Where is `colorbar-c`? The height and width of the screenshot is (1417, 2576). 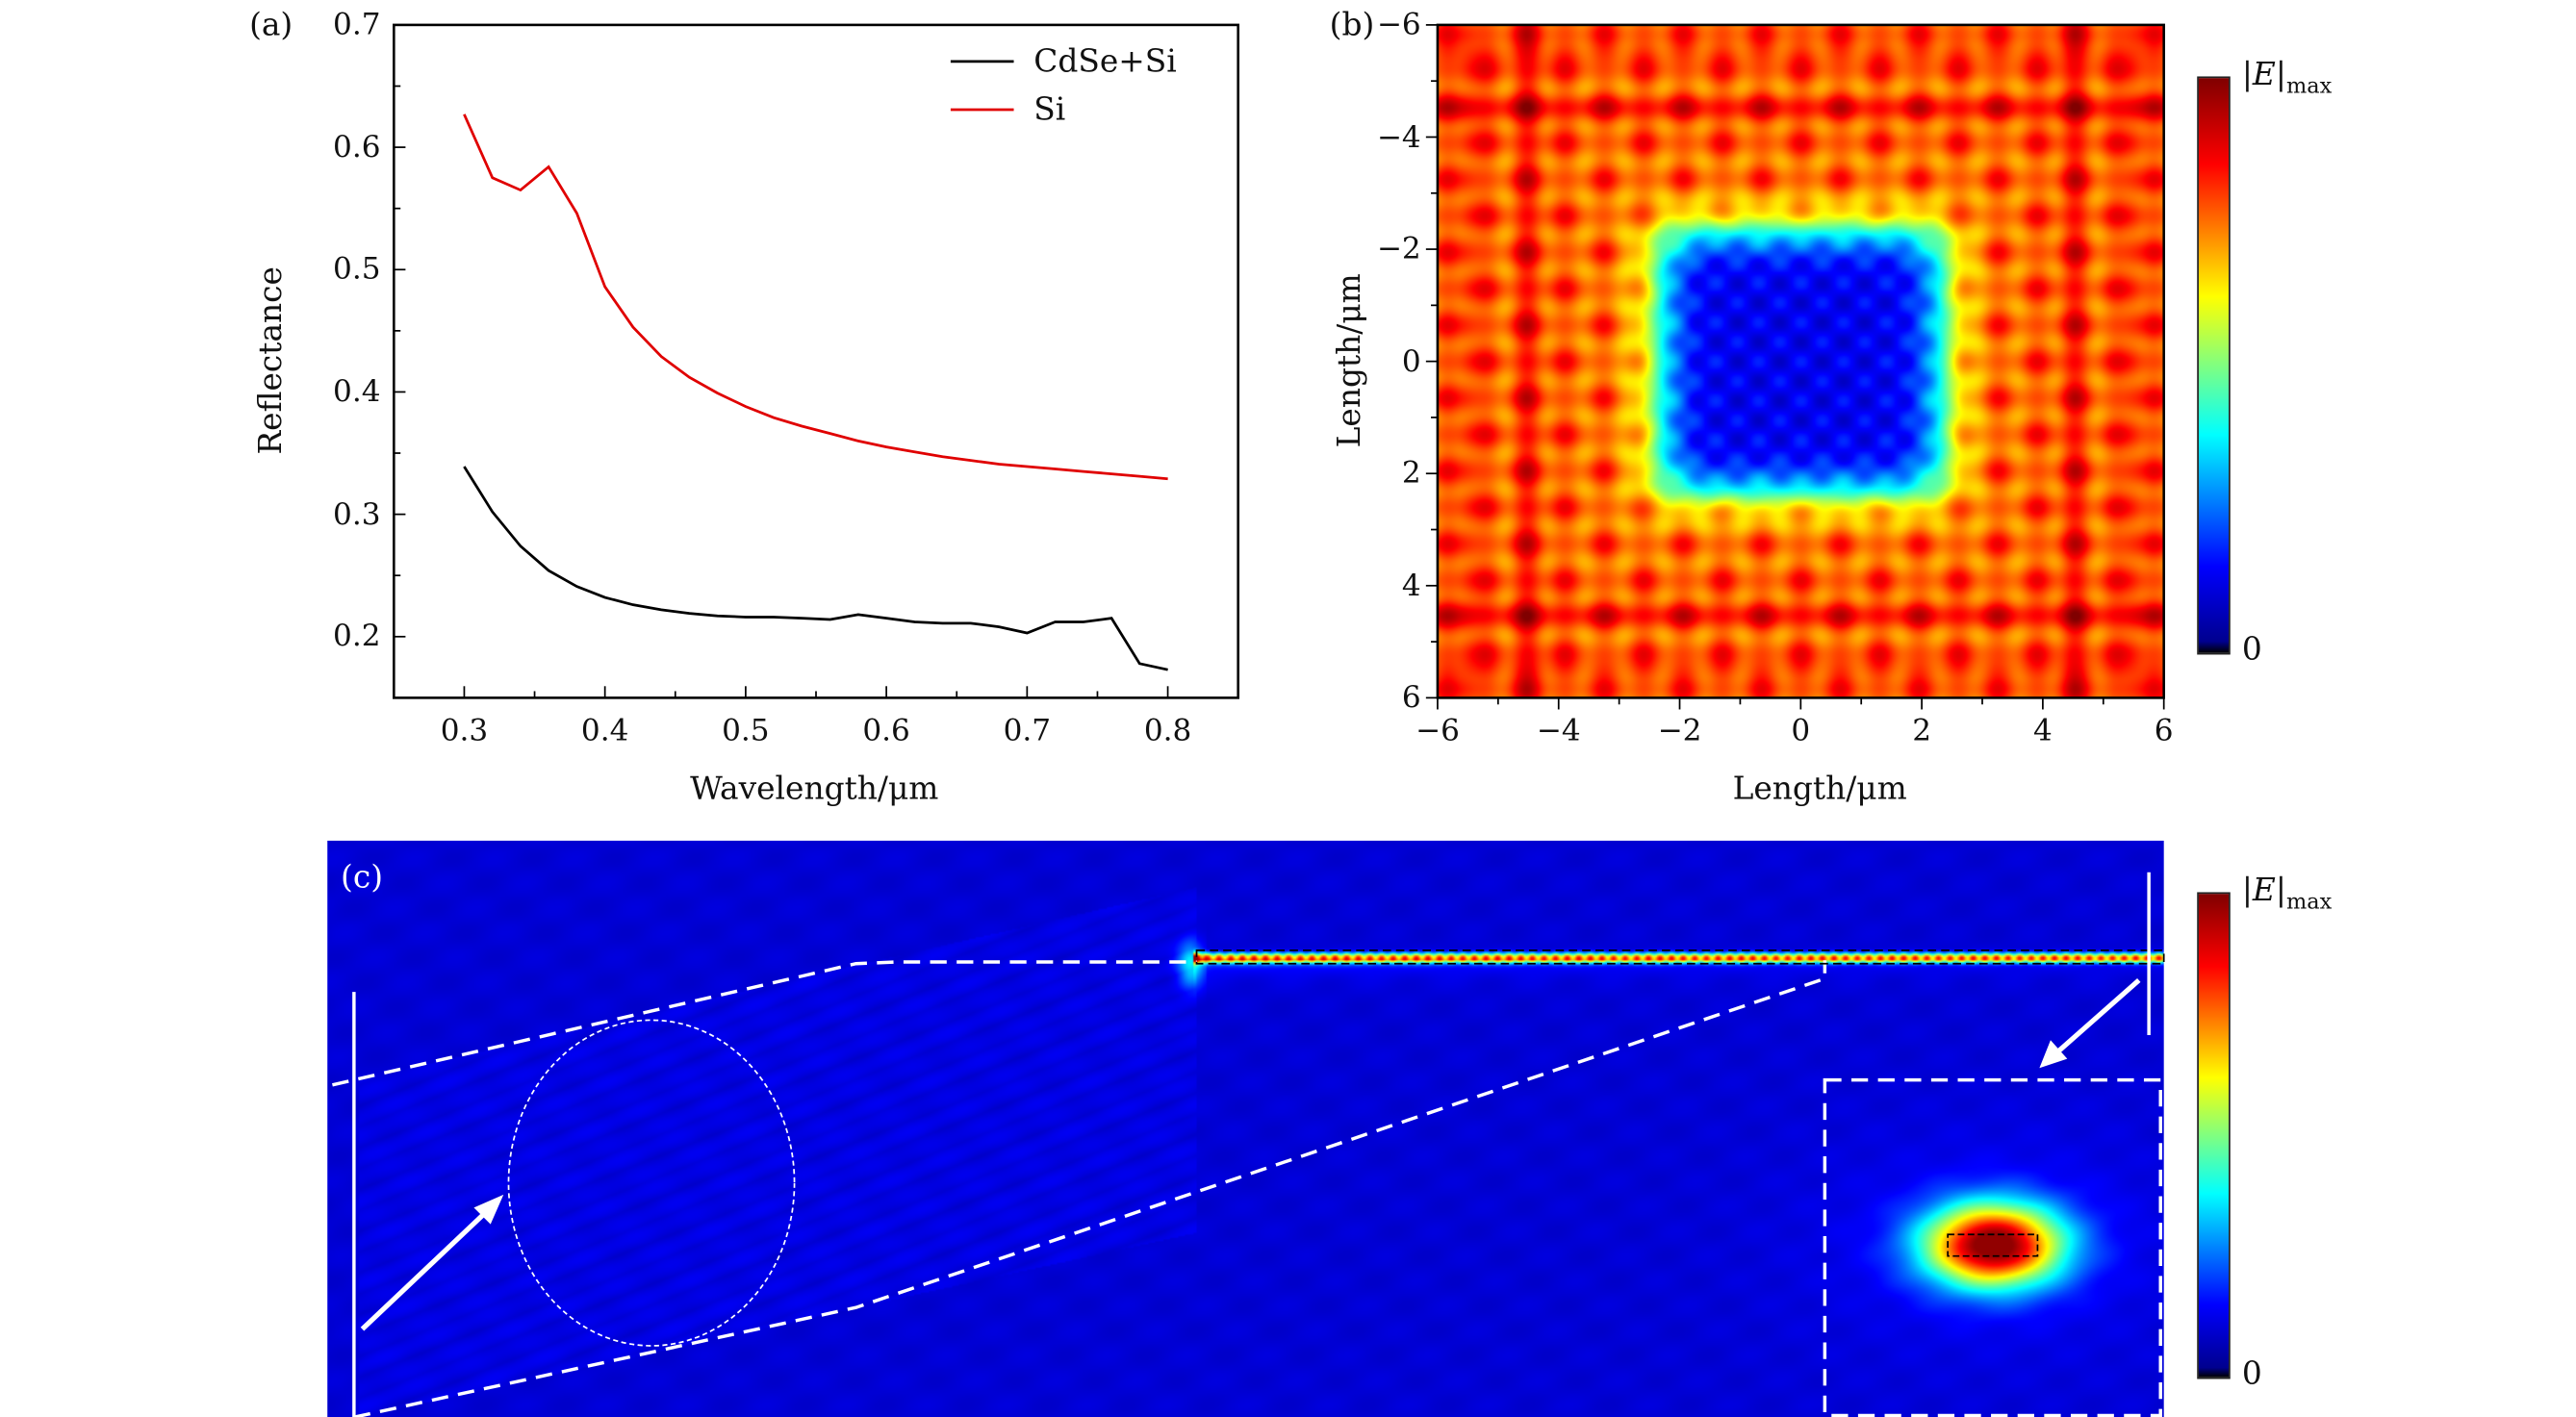
colorbar-c is located at coordinates (2214, 1135).